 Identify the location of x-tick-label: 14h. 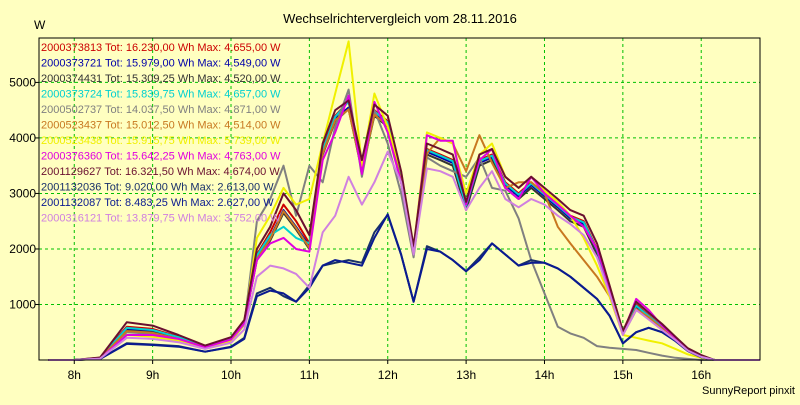
(544, 375).